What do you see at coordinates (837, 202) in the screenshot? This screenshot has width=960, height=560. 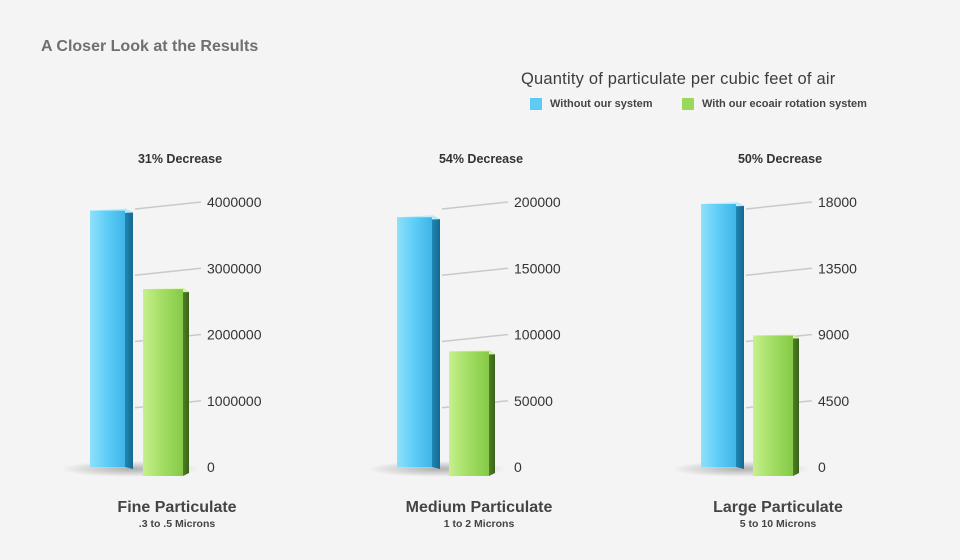 I see `y-tick-label: 18000` at bounding box center [837, 202].